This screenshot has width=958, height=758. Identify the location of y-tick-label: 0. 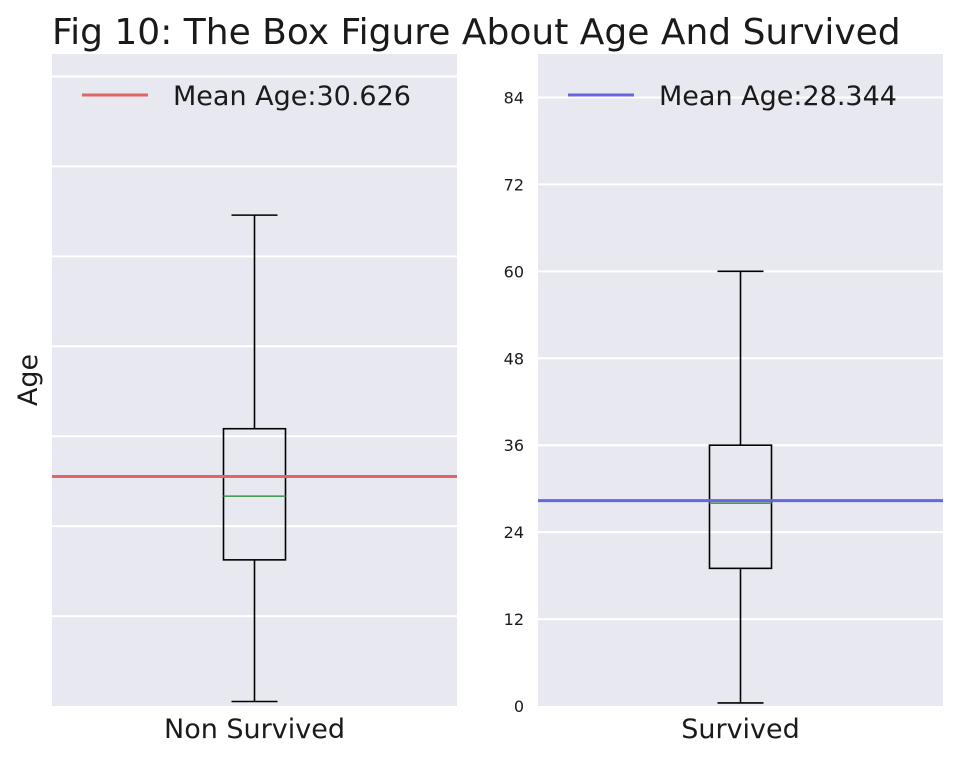
(519, 706).